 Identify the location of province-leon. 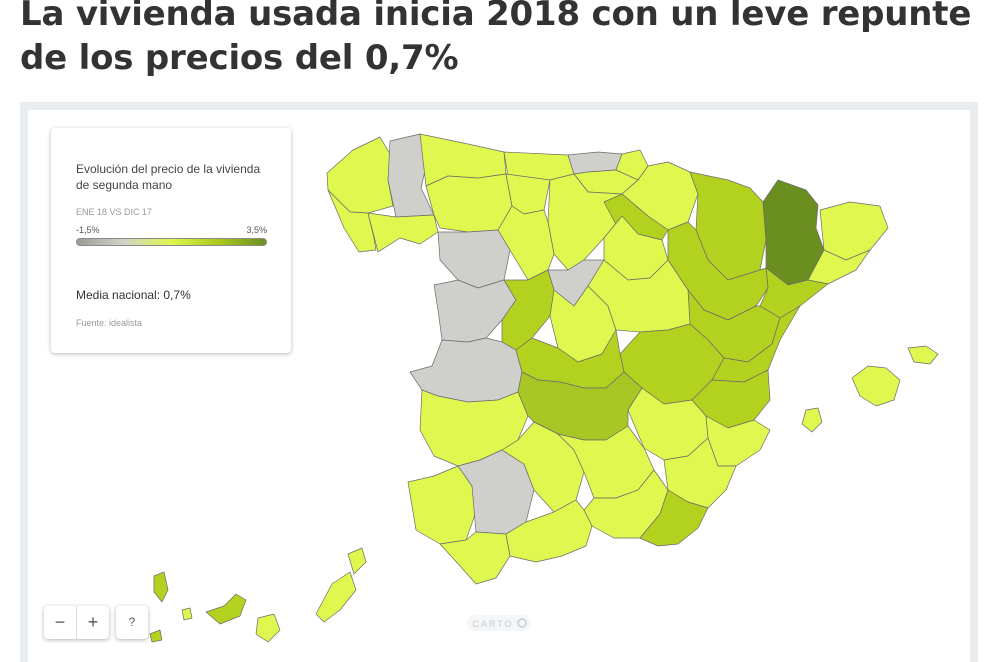
(469, 203).